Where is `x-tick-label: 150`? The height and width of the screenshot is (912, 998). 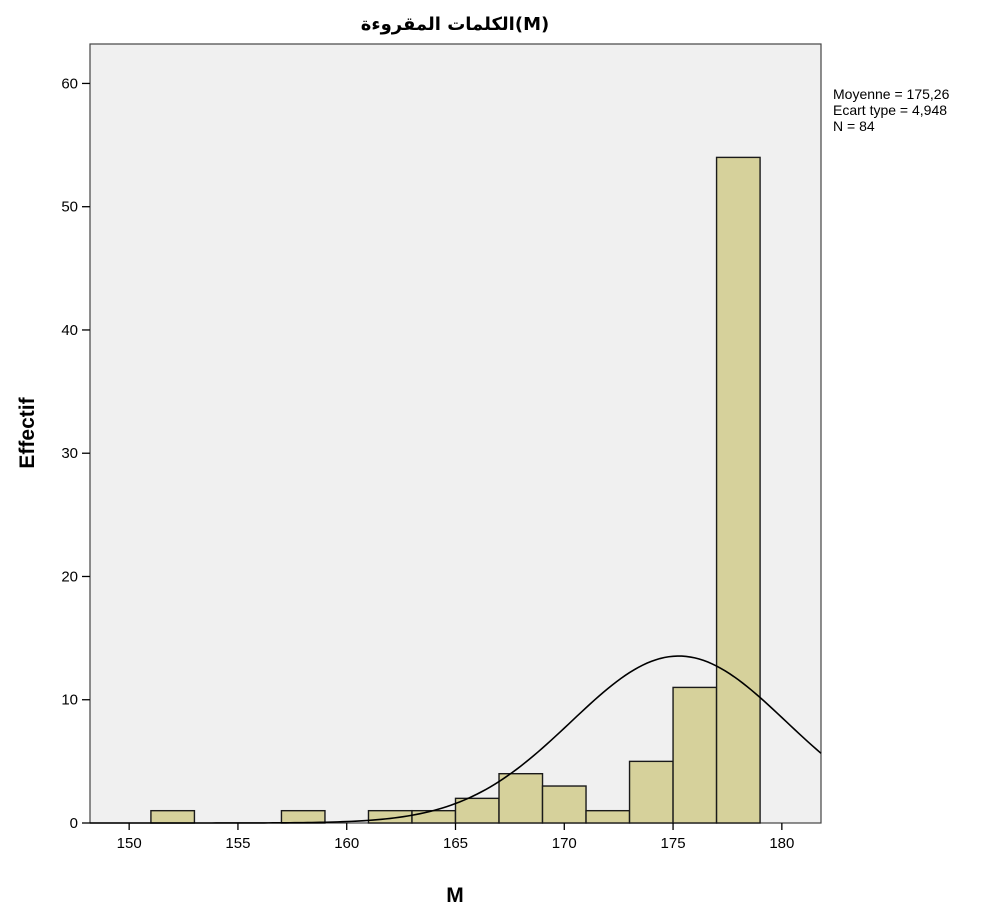 x-tick-label: 150 is located at coordinates (129, 843).